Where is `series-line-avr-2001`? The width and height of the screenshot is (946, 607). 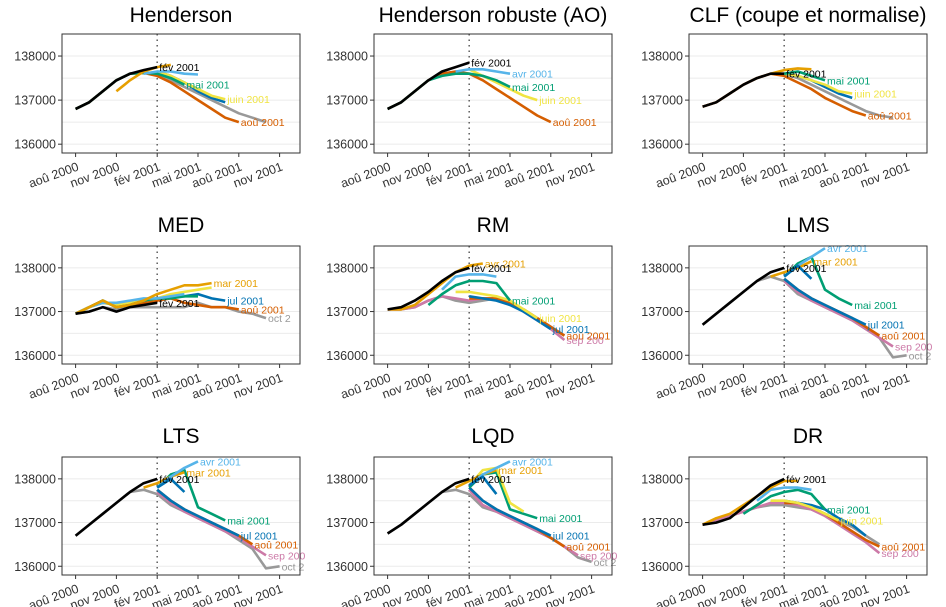
series-line-avr-2001 is located at coordinates (171, 73).